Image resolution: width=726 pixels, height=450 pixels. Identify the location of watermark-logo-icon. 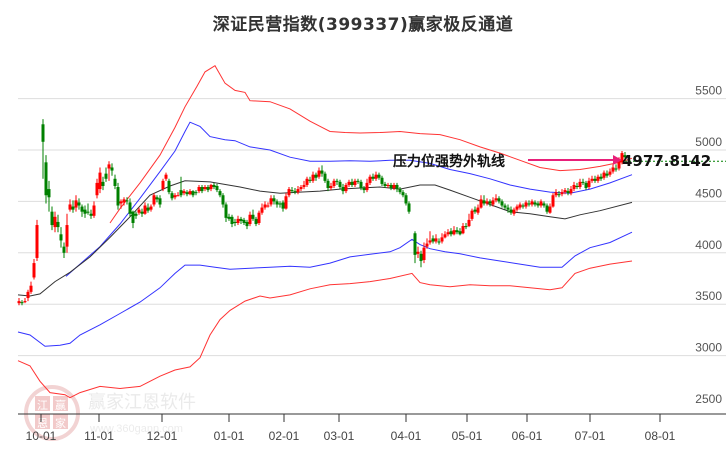
(52, 413).